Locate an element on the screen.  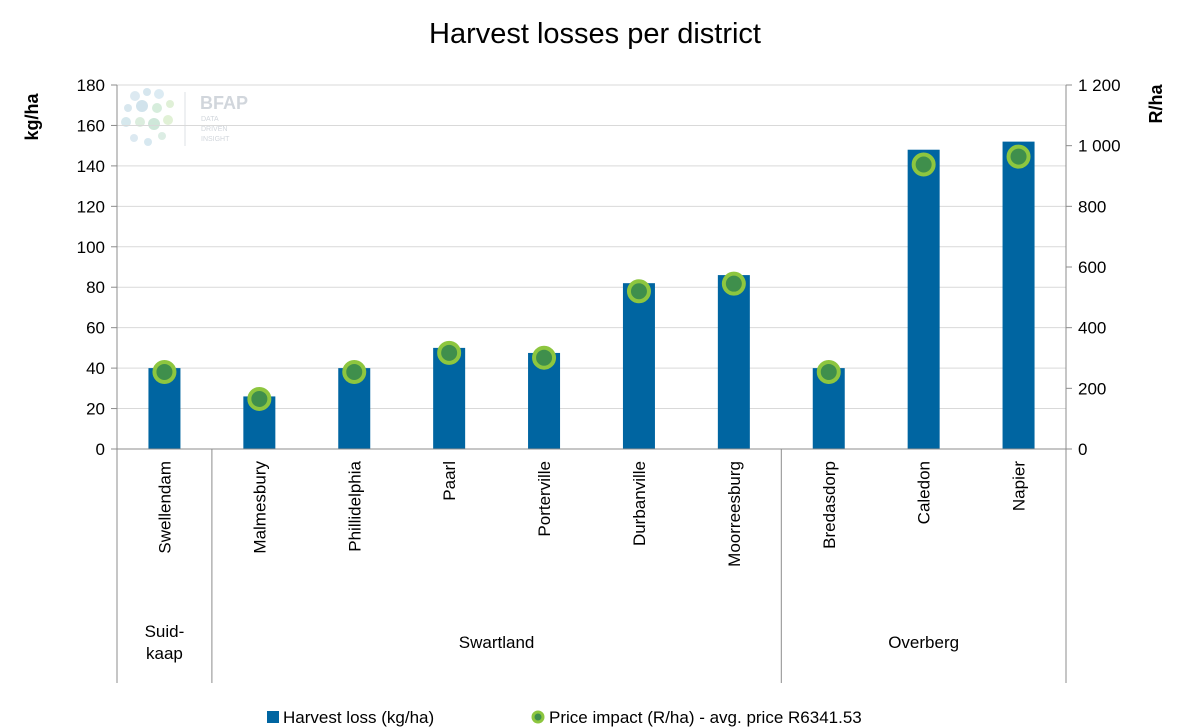
bfap-logo: BFAP DATA DRIVEN INSIGHT is located at coordinates (184, 117).